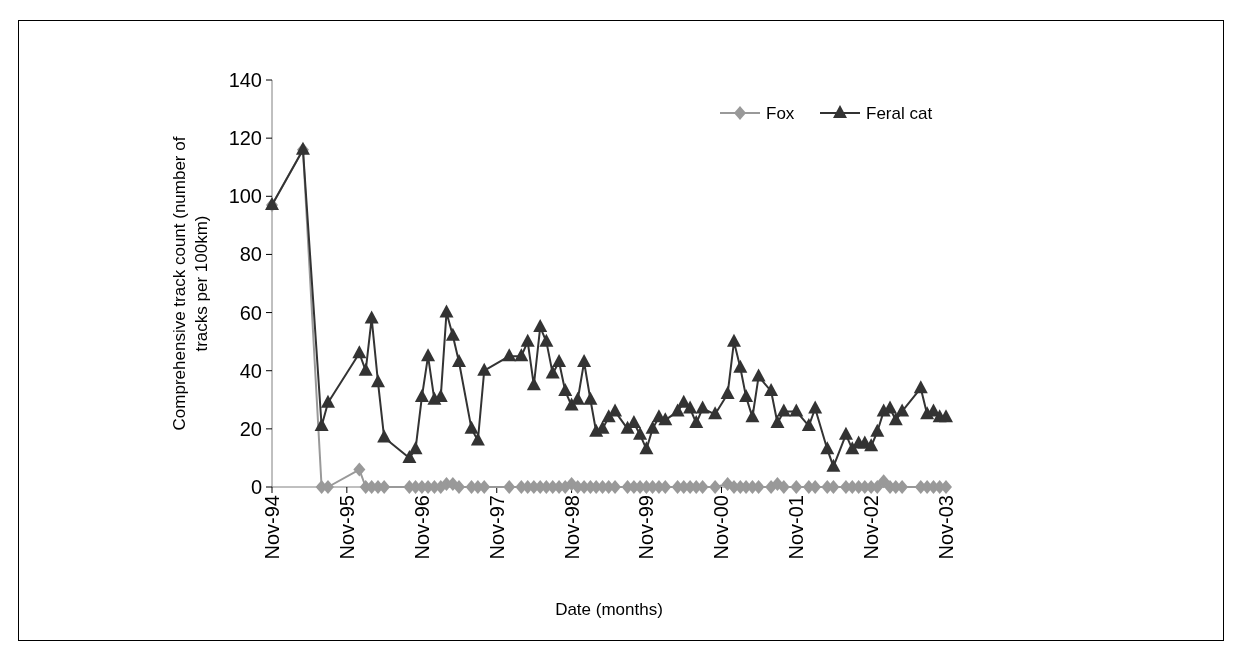 This screenshot has width=1243, height=663. I want to click on x-tick-label: Nov-00, so click(721, 527).